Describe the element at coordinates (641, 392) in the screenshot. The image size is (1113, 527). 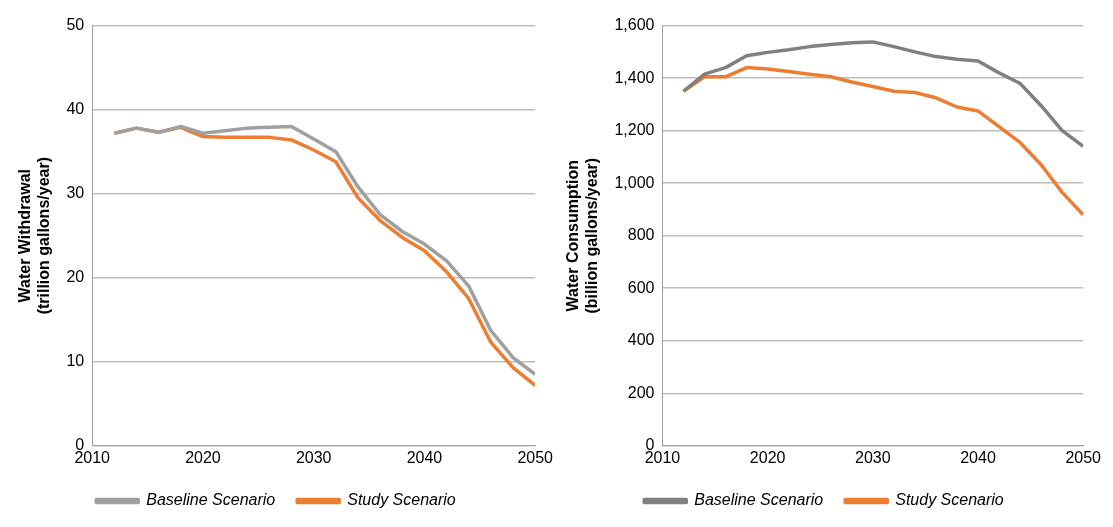
I see `y-tick-label: 200` at that location.